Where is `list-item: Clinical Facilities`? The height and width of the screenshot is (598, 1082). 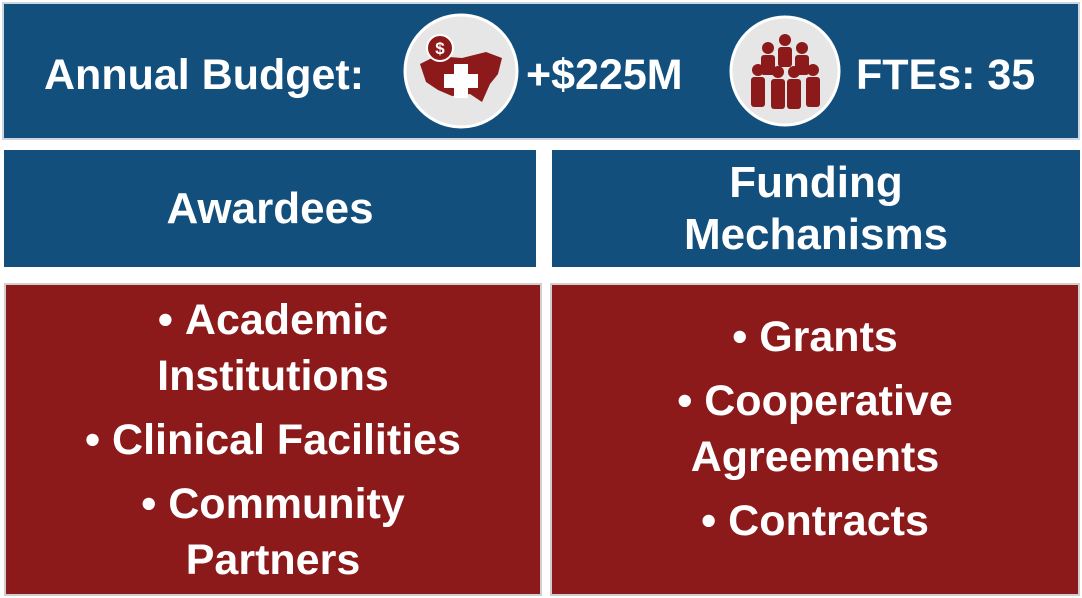
list-item: Clinical Facilities is located at coordinates (273, 440).